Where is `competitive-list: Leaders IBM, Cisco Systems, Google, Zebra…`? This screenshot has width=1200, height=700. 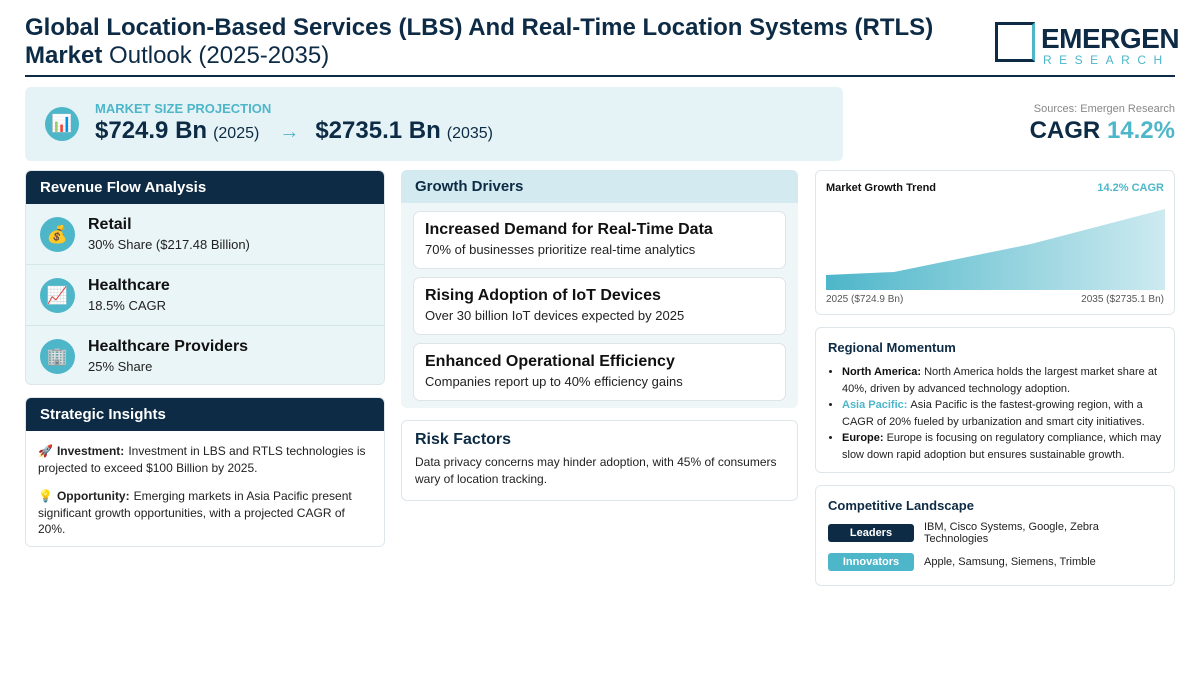
competitive-list: Leaders IBM, Cisco Systems, Google, Zebra… is located at coordinates (995, 546).